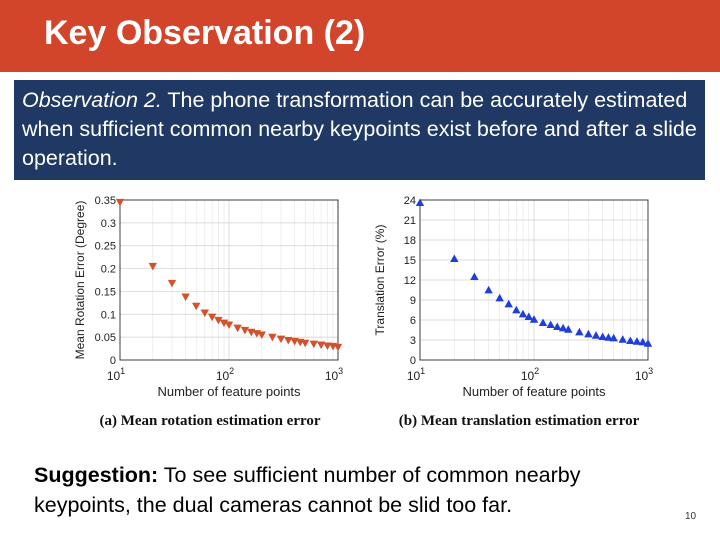  Describe the element at coordinates (519, 421) in the screenshot. I see `chart-caption: (b) Mean translation estimation error` at that location.